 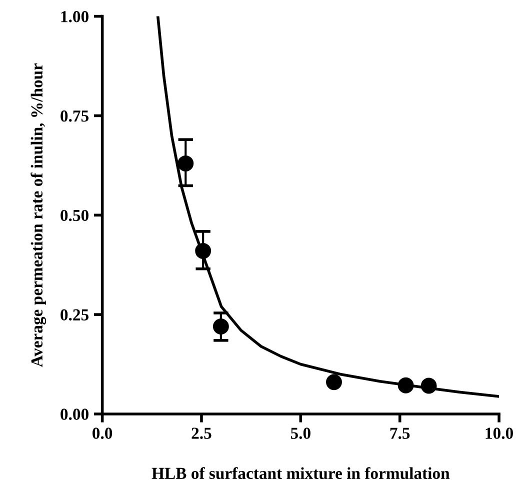 What do you see at coordinates (102, 433) in the screenshot?
I see `x-tick-label: 0.0` at bounding box center [102, 433].